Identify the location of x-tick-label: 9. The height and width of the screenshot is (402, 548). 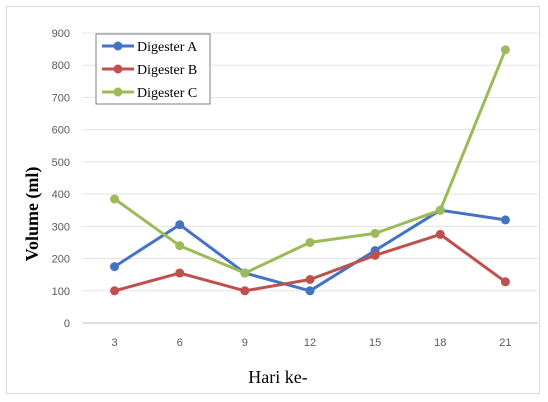
(245, 343).